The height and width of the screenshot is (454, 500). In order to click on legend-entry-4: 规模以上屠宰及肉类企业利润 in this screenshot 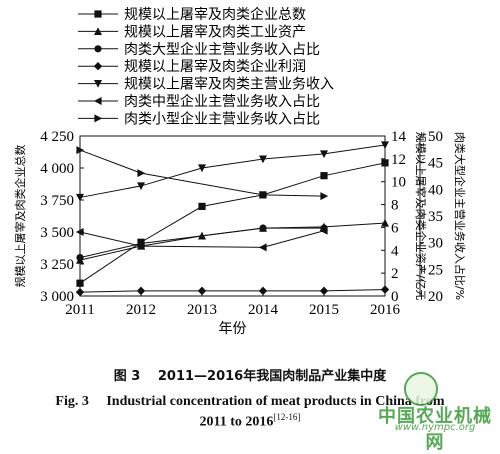, I will do `click(192, 66)`.